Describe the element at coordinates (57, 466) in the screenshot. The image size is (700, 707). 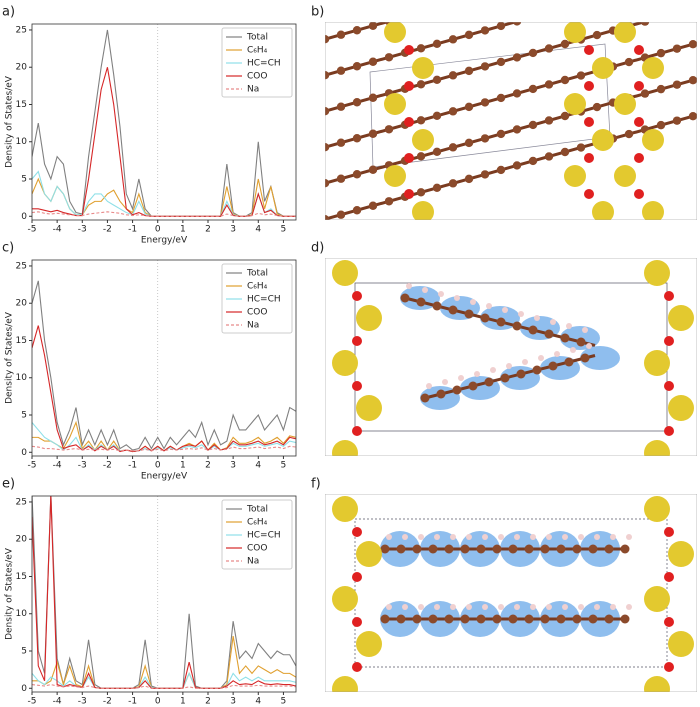
I see `x-tick-label: -4` at that location.